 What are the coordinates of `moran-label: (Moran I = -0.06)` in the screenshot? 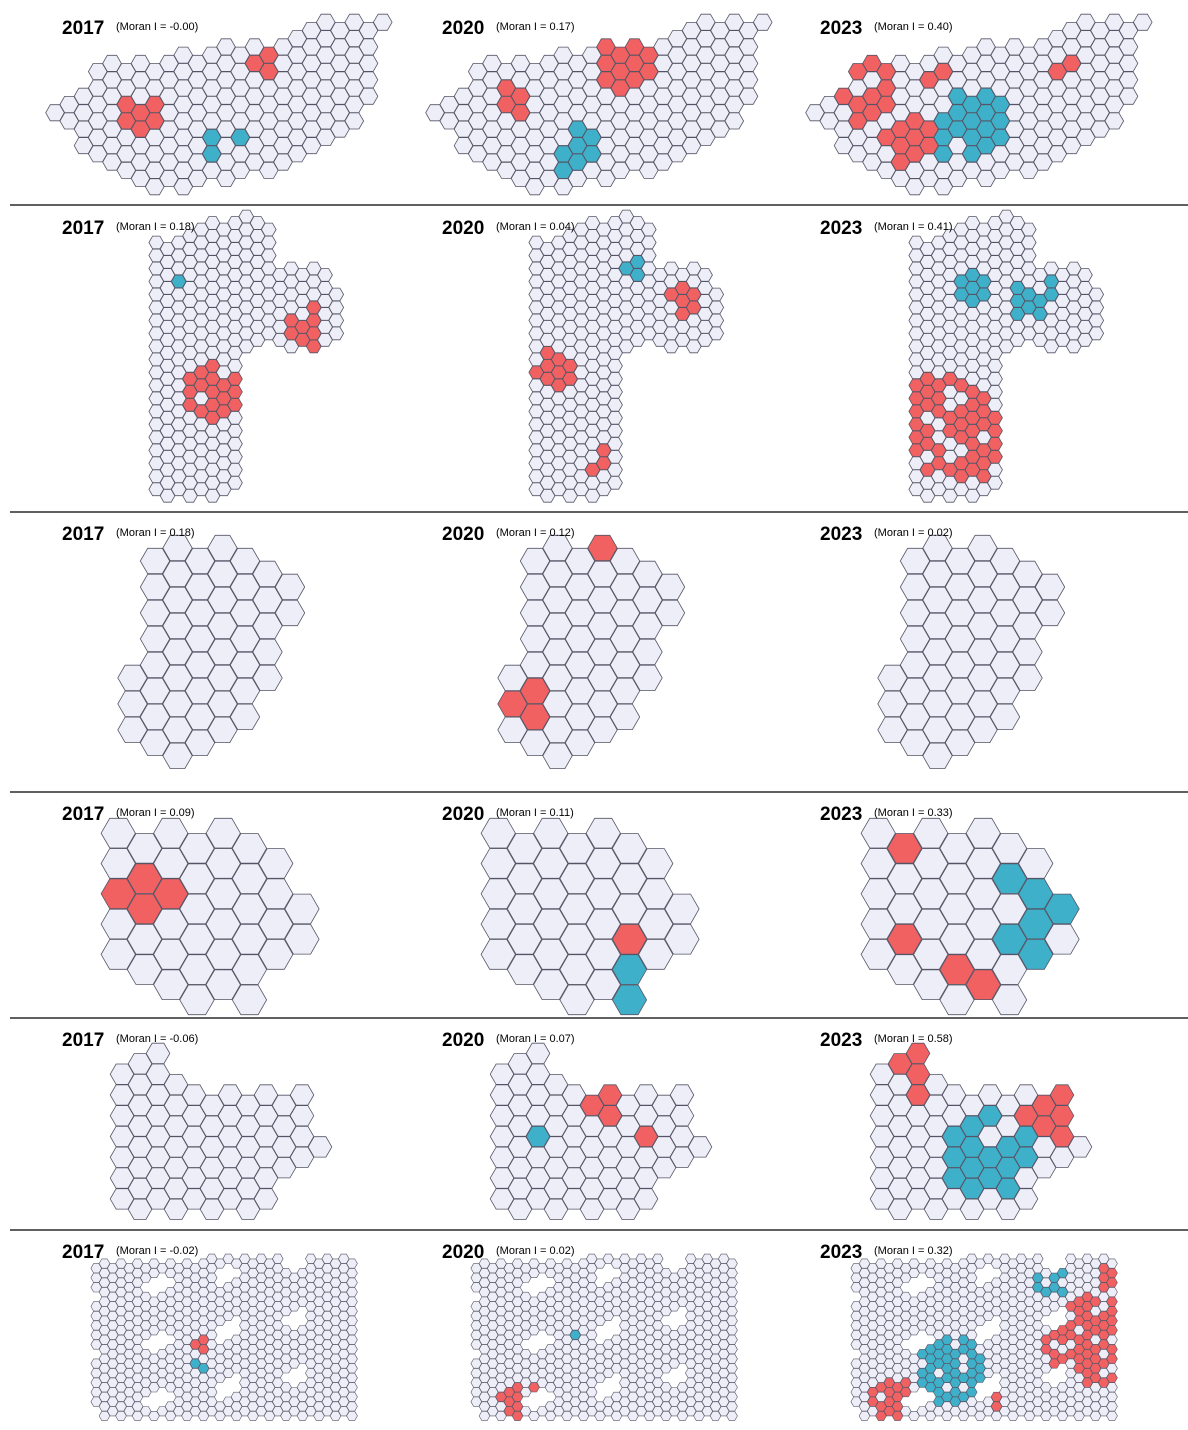 It's located at (157, 1039).